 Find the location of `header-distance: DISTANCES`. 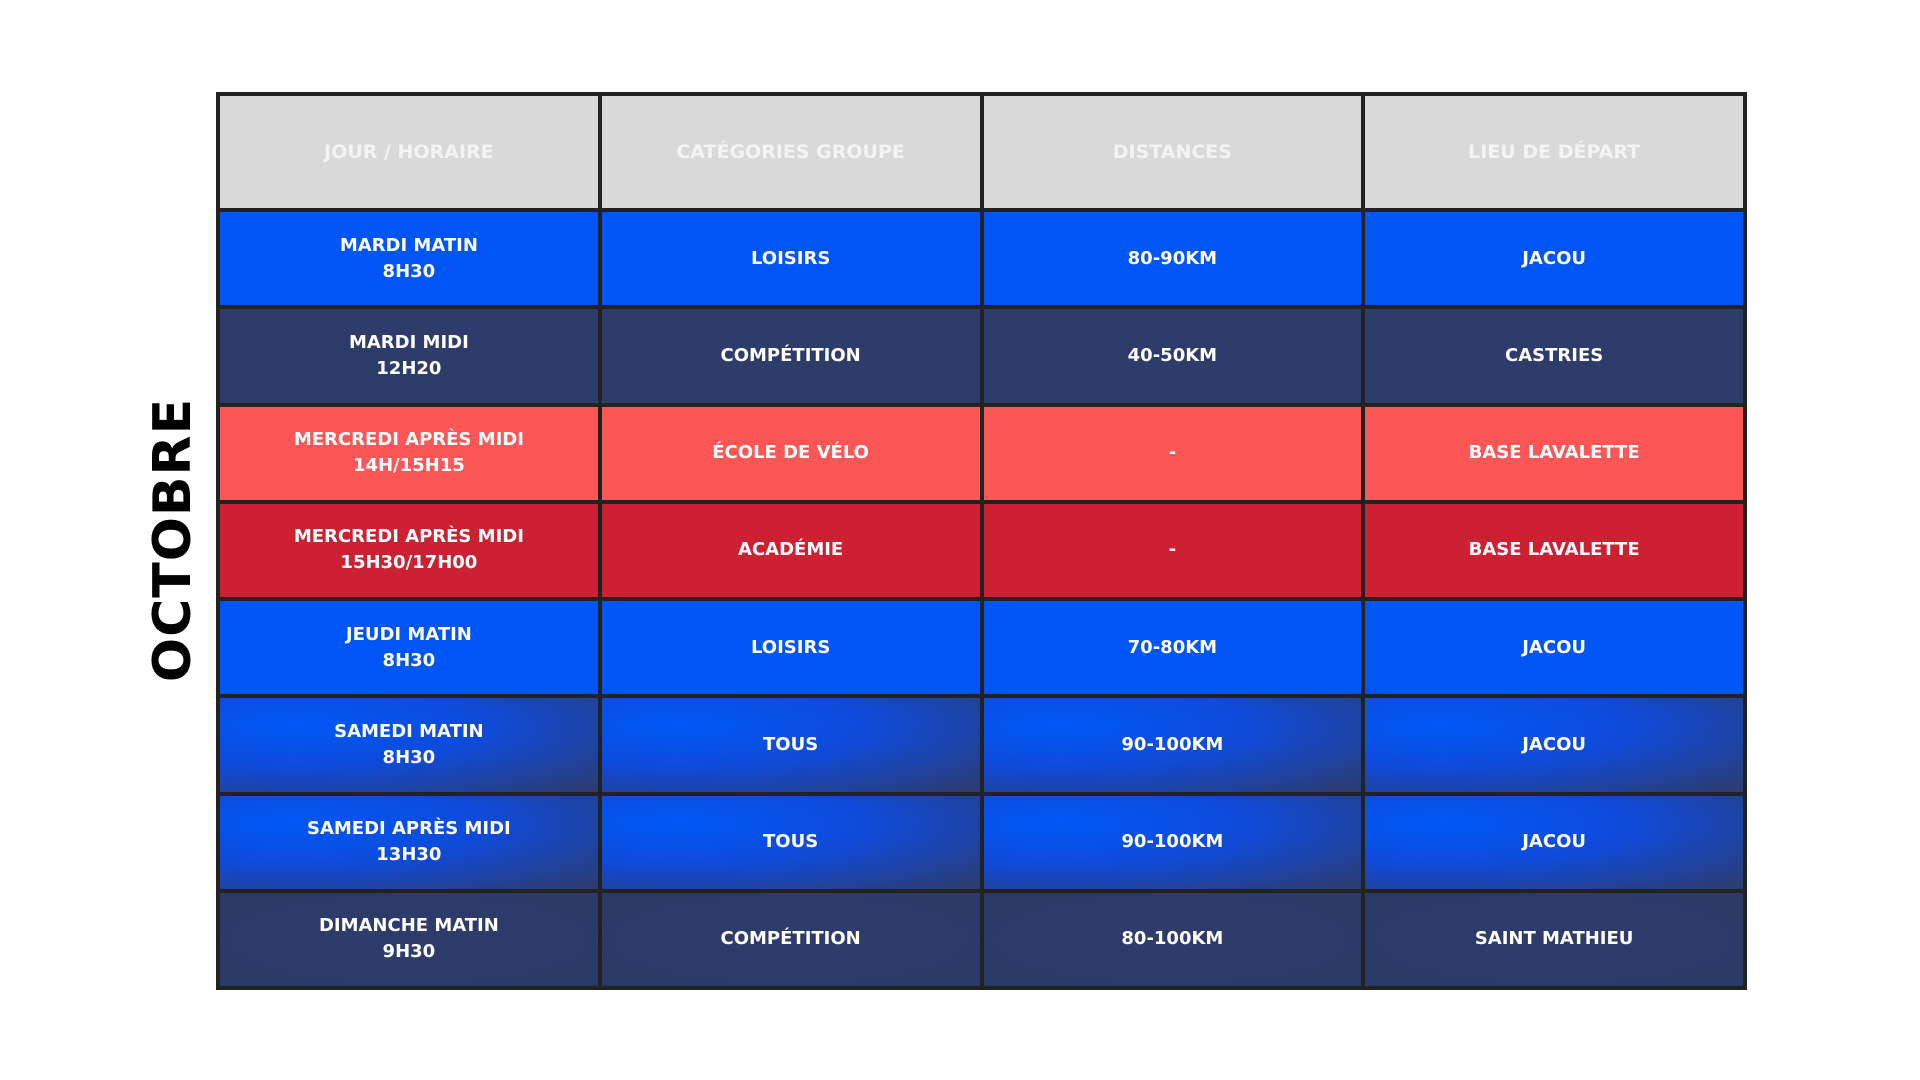

header-distance: DISTANCES is located at coordinates (1172, 152).